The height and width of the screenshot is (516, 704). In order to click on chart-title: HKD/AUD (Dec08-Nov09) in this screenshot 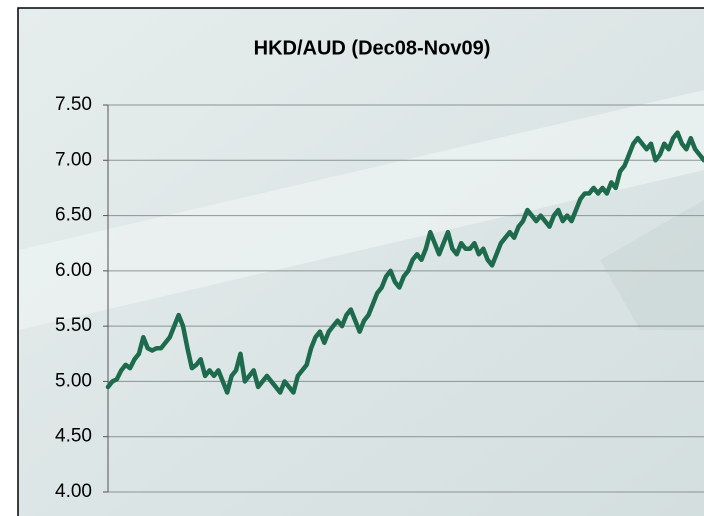, I will do `click(372, 48)`.